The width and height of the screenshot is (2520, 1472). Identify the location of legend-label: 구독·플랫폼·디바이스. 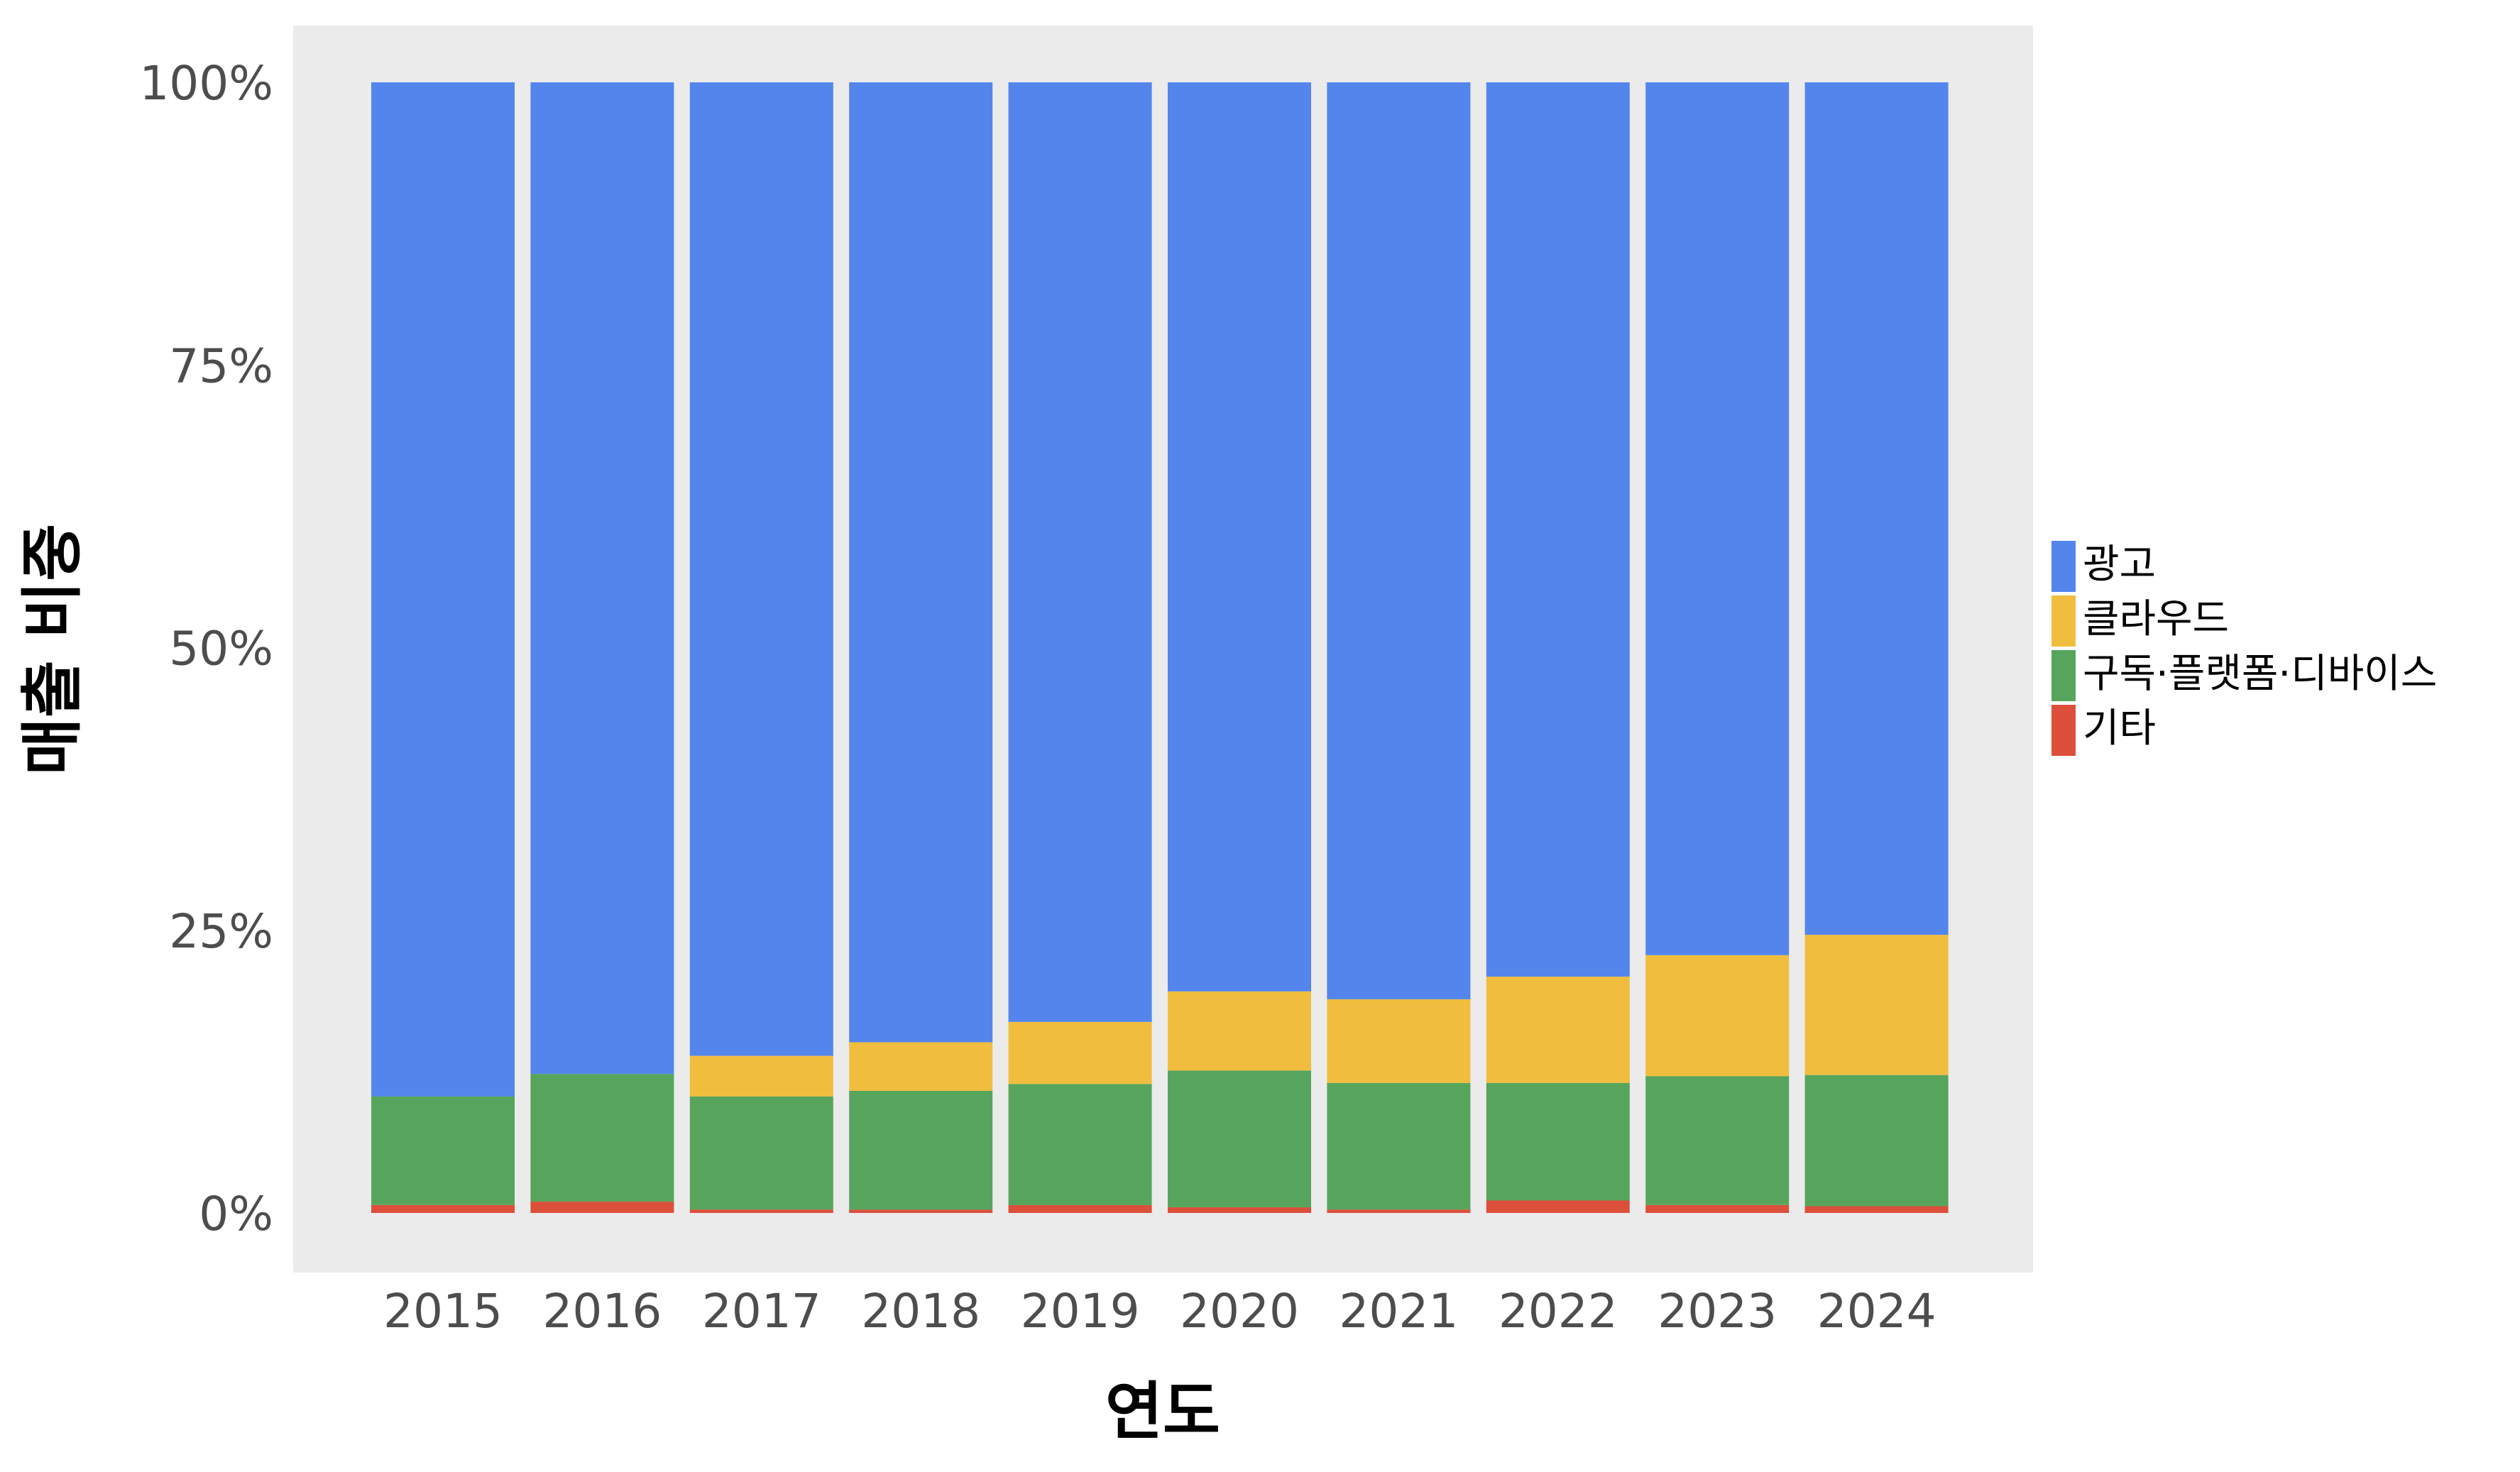
(2260, 674).